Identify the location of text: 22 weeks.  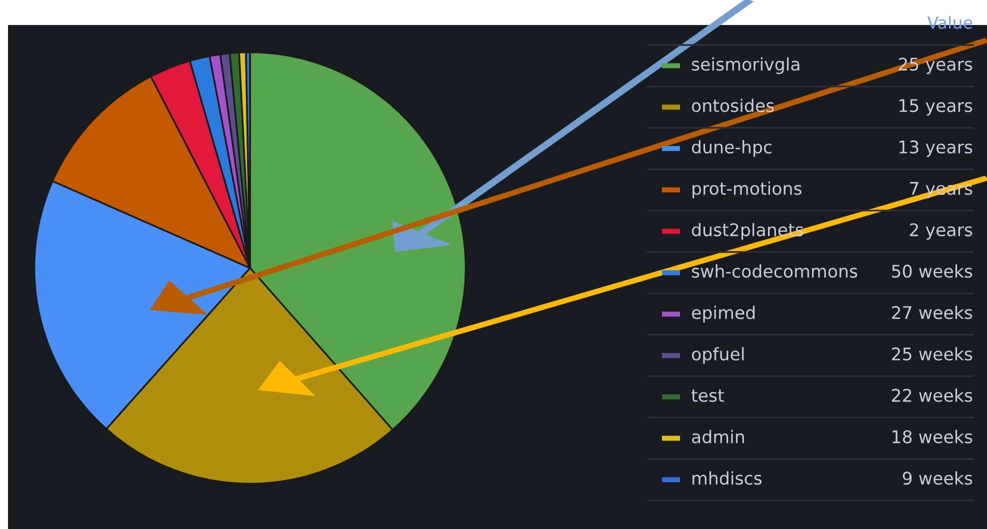
(932, 395).